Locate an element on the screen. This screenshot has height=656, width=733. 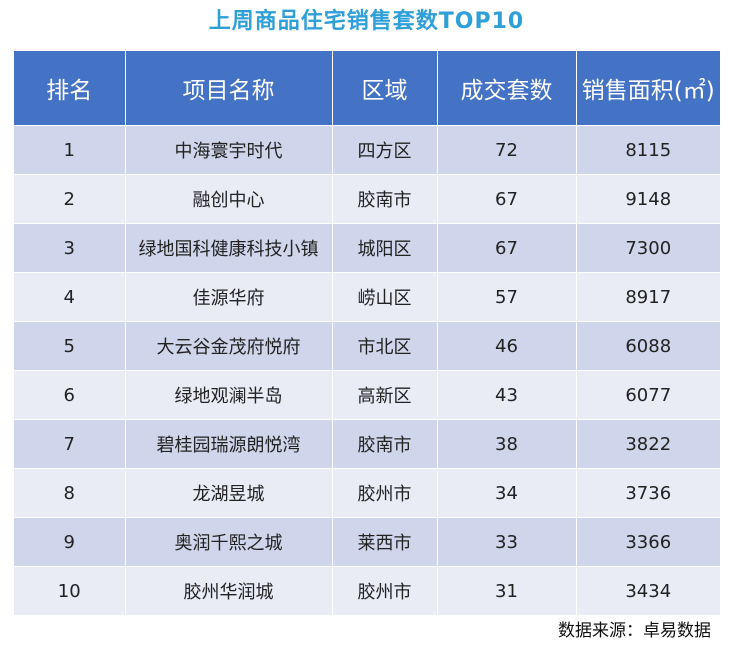
table-row: 10 胶州华润城 胶州市 31 3434 is located at coordinates (367, 590).